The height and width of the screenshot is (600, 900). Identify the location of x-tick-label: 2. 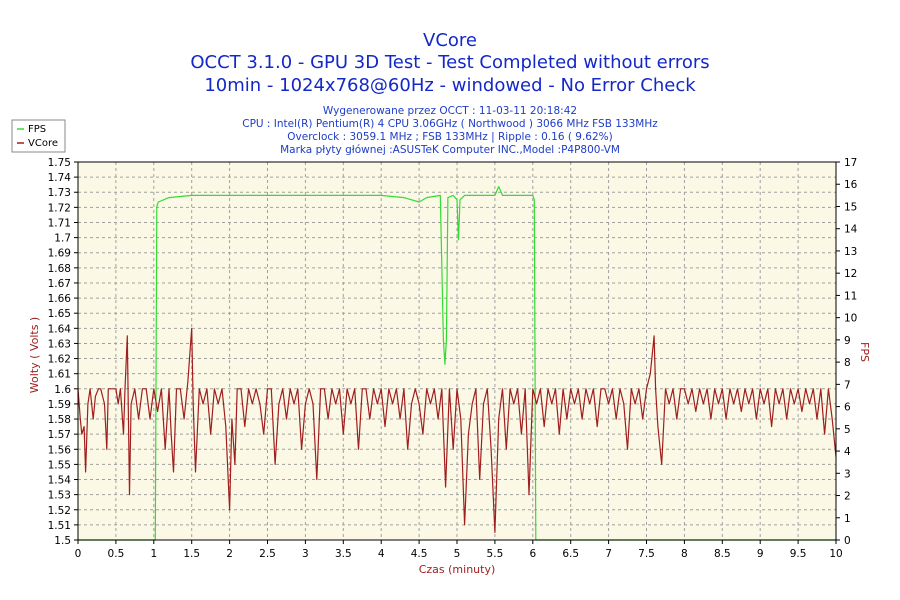
(229, 554).